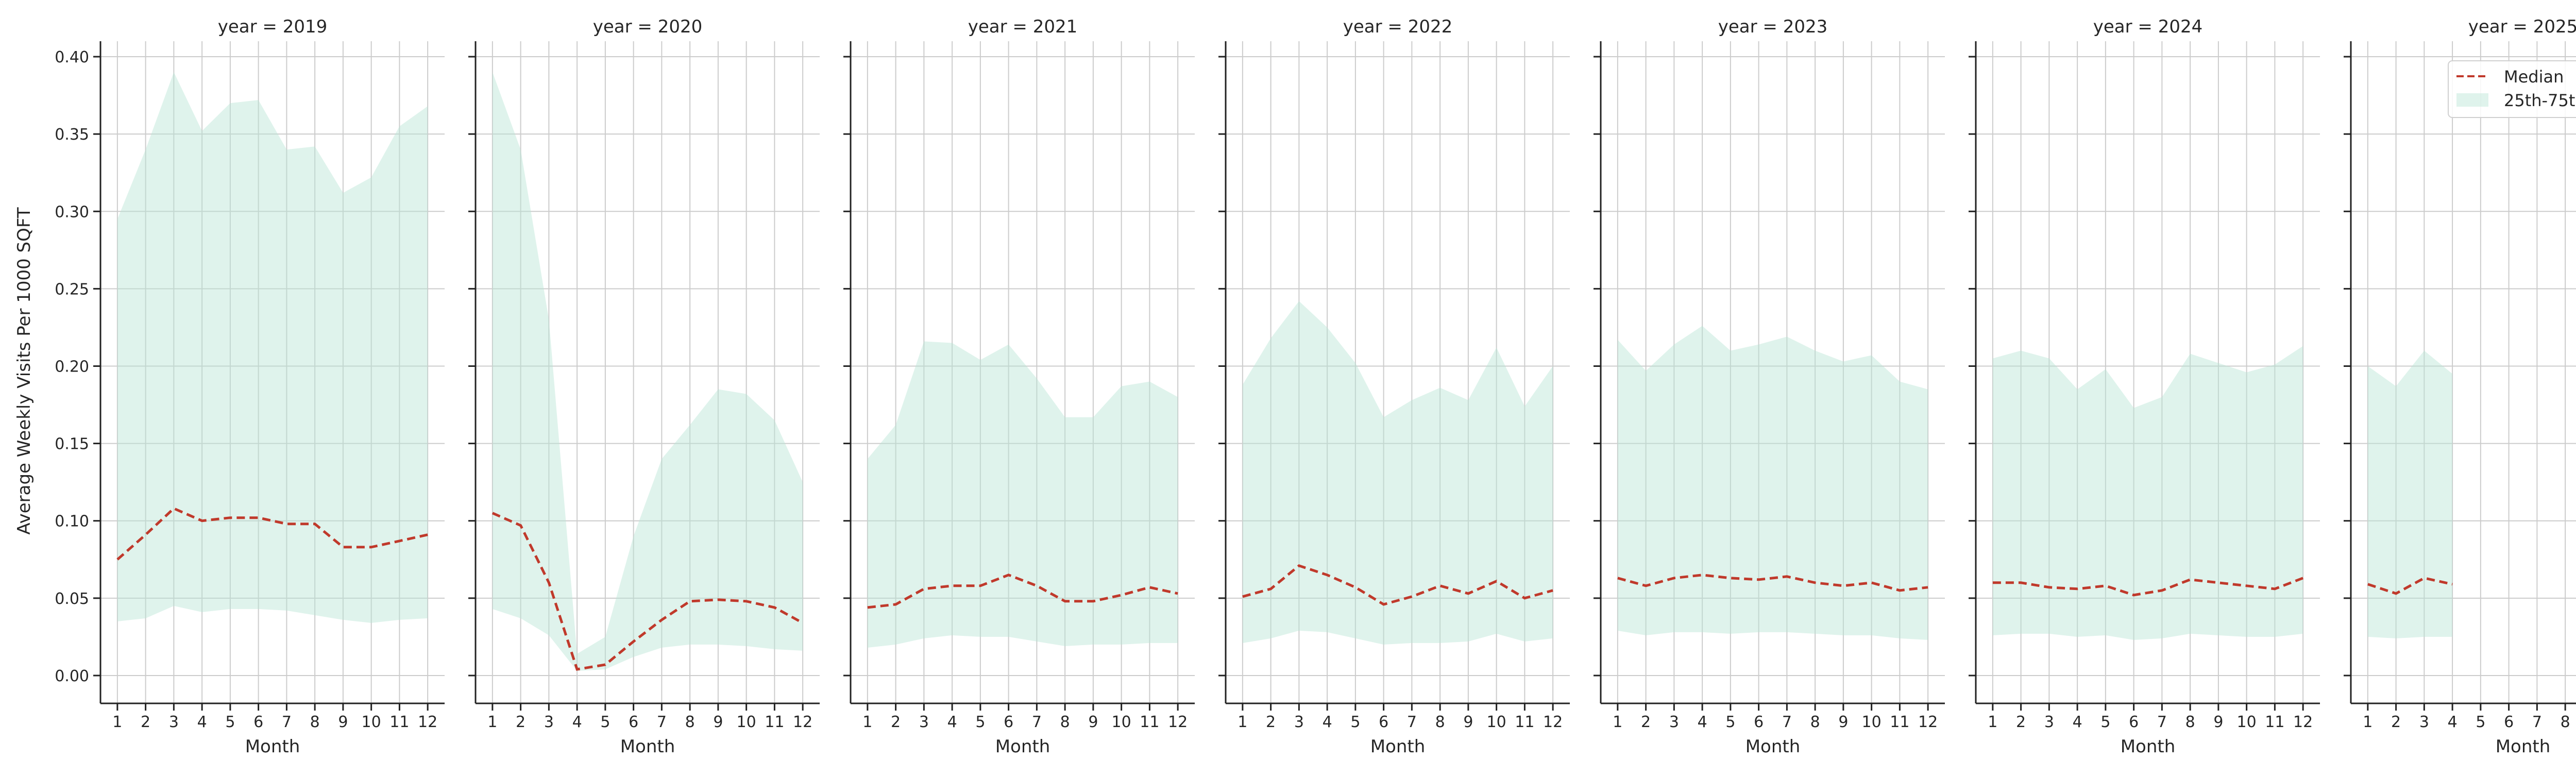  Describe the element at coordinates (2522, 26) in the screenshot. I see `panel-title: year = 2025` at that location.